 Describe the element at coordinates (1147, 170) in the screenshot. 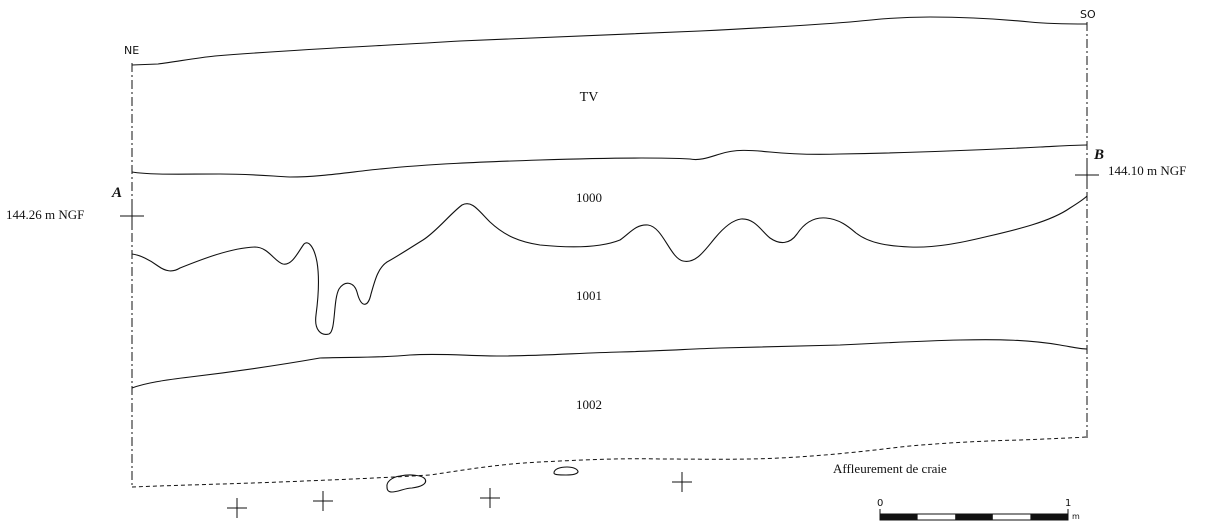

I see `reference-point-b-elevation: 144.10 m NGF` at that location.